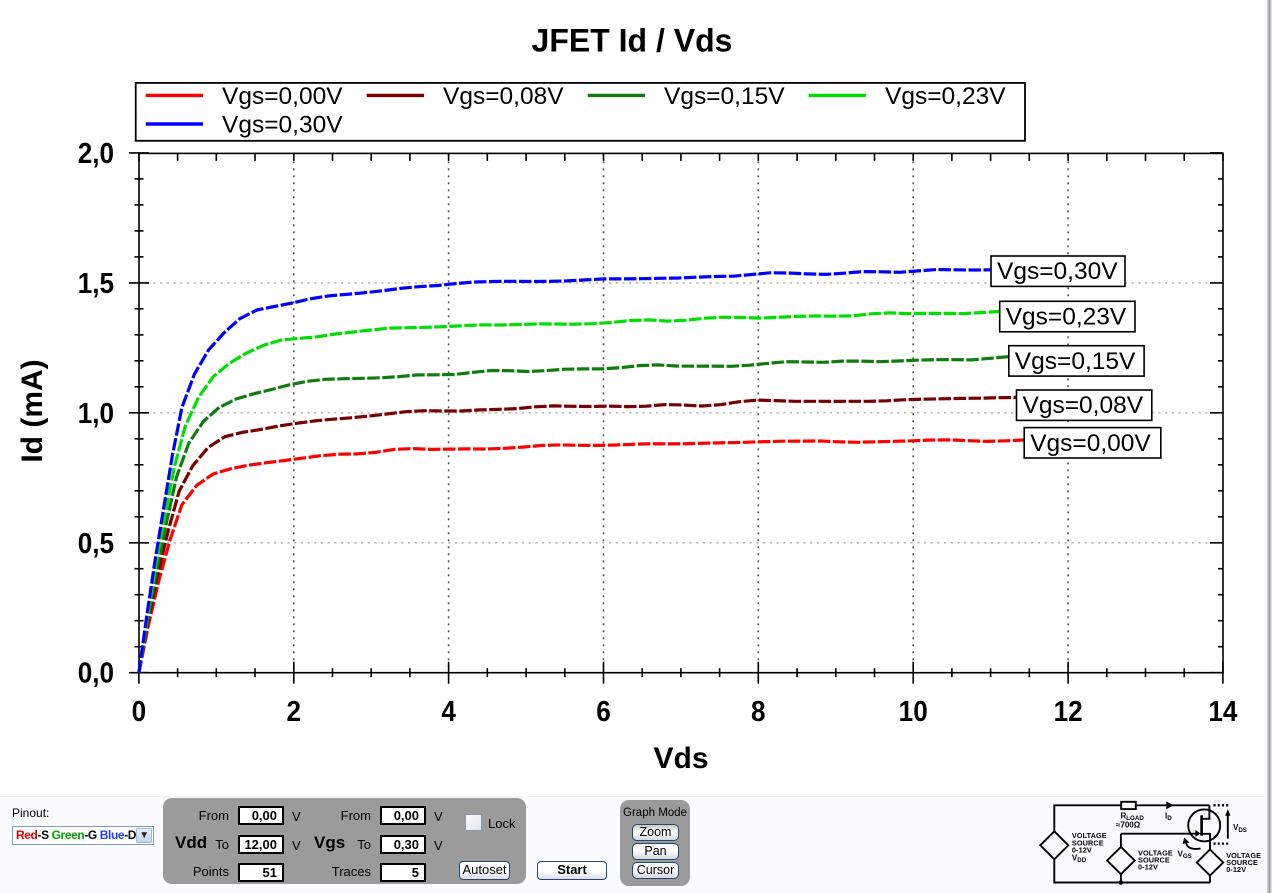  Describe the element at coordinates (96, 153) in the screenshot. I see `svg-text: 2,0` at that location.